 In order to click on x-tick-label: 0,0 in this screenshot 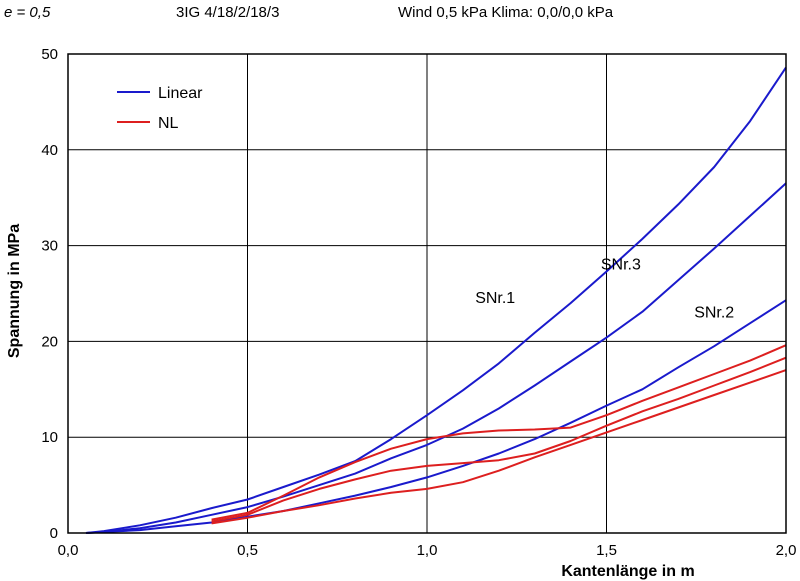, I will do `click(68, 550)`.